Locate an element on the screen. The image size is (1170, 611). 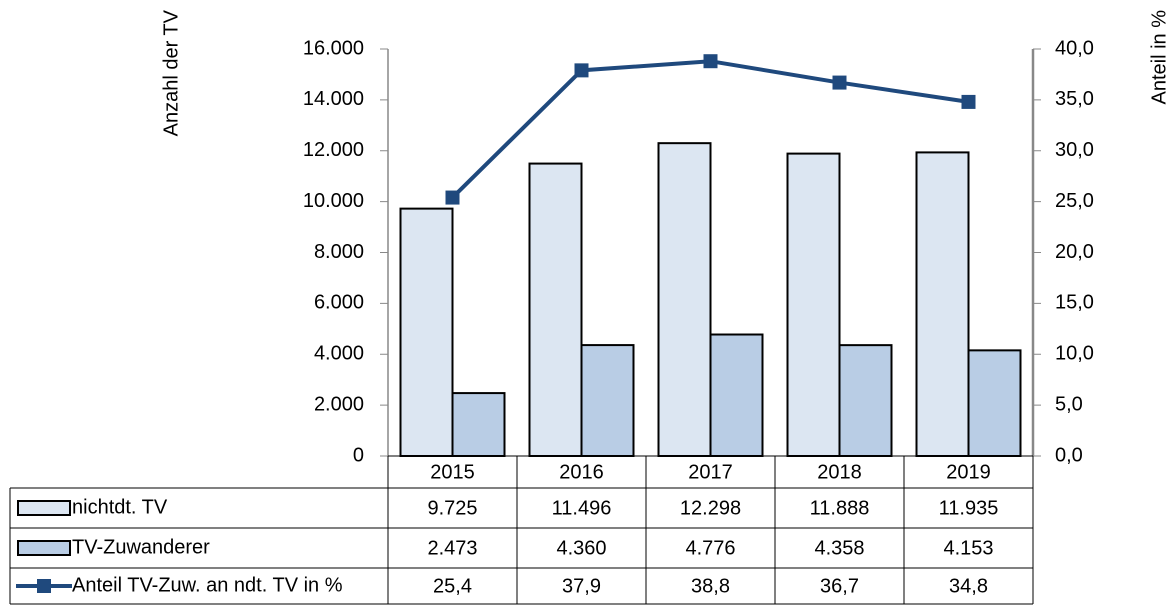
y2-tick-label: 5,0 is located at coordinates (1069, 404).